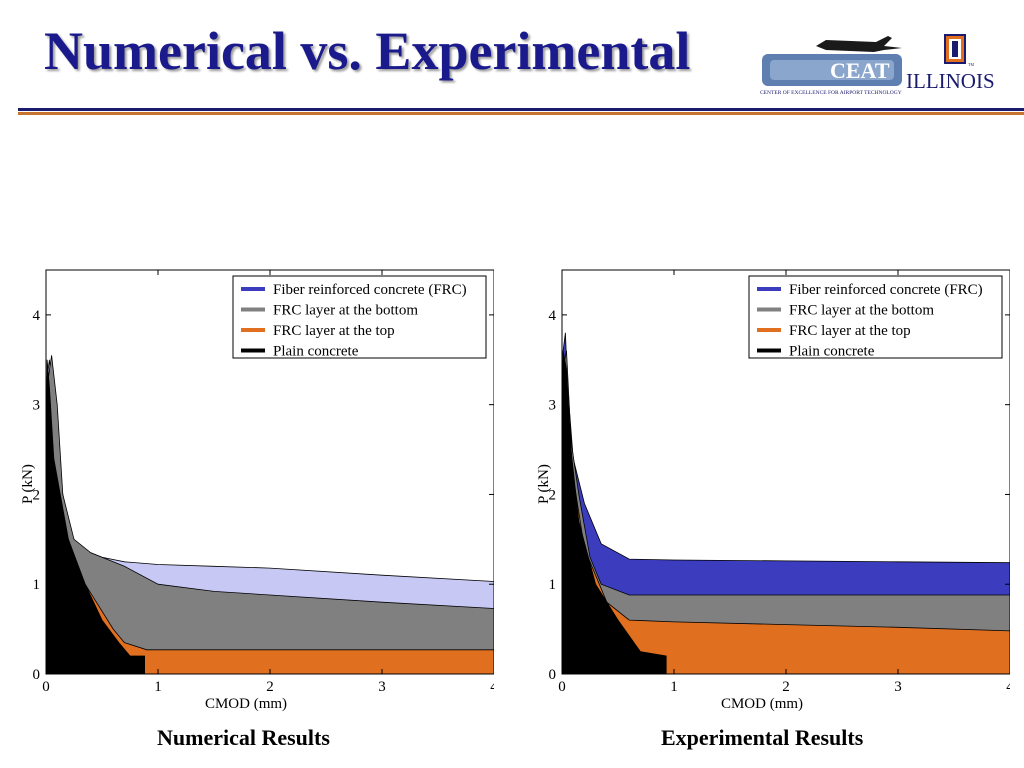  Describe the element at coordinates (955, 49) in the screenshot. I see `block-i-icon` at that location.